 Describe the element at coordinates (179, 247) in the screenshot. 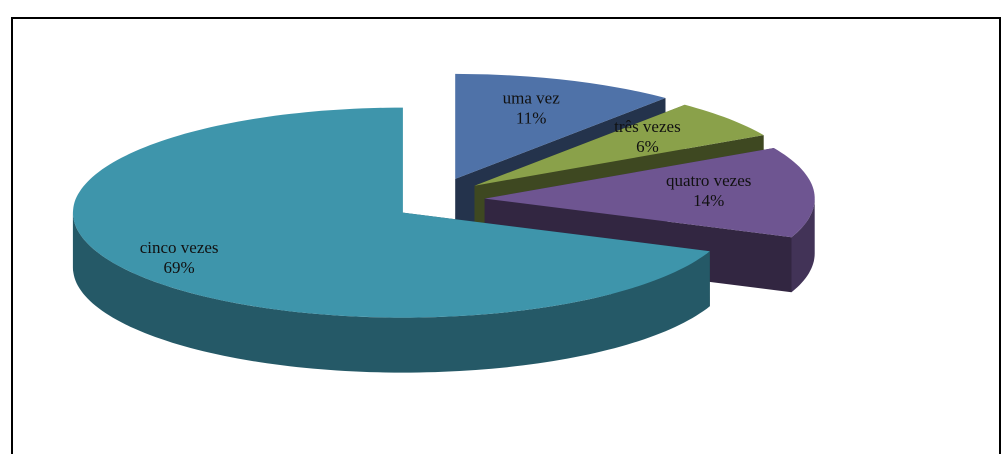

I see `slice-category: cinco vezes` at that location.